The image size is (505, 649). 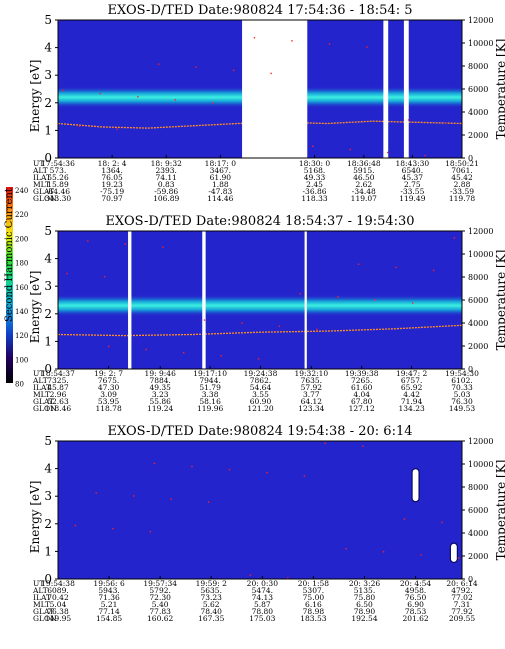 I want to click on row-value: 19.23, so click(x=112, y=184).